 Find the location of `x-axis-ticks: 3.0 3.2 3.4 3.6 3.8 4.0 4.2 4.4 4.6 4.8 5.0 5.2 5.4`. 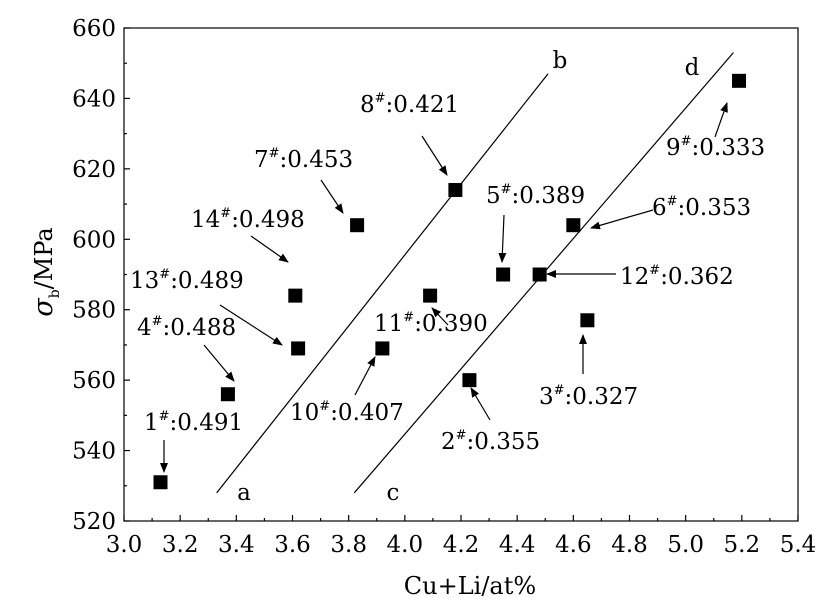

x-axis-ticks: 3.0 3.2 3.4 3.6 3.8 4.0 4.2 4.4 4.6 4.8 5.0 5.2 5.4 is located at coordinates (461, 536).